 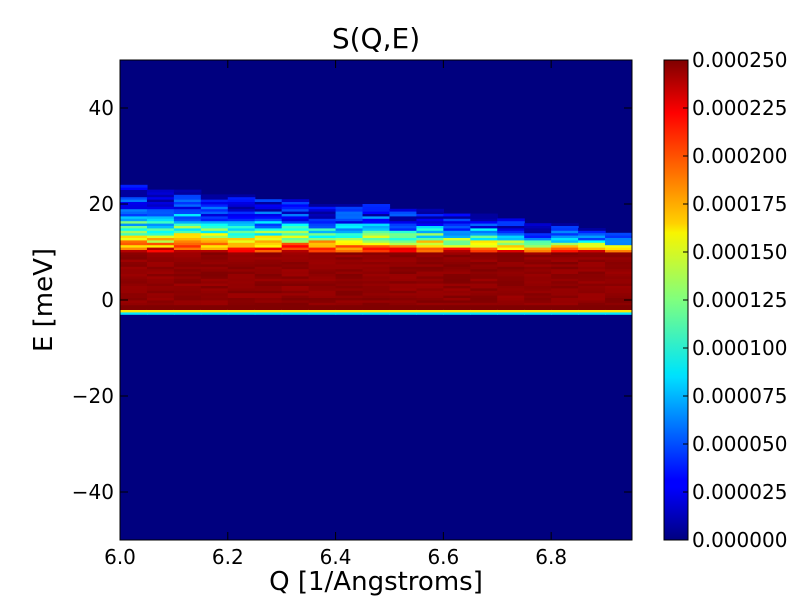 I want to click on heatmap-cells, so click(x=376, y=249).